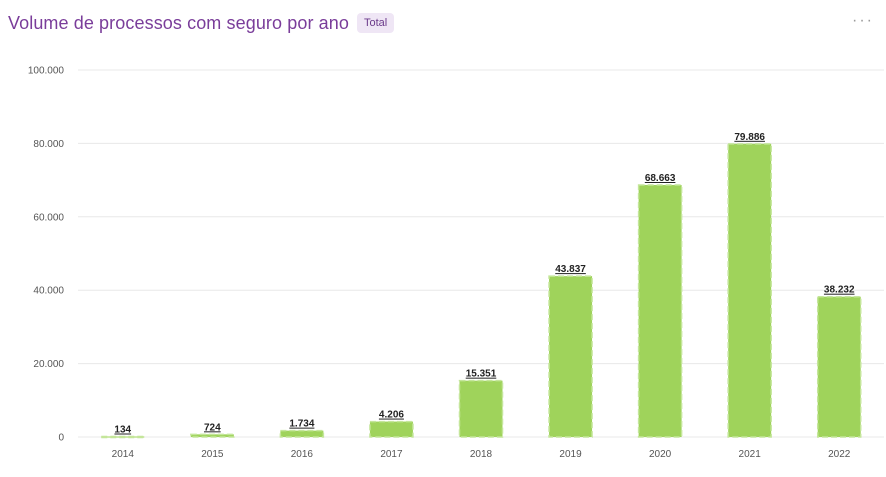 The width and height of the screenshot is (886, 477). Describe the element at coordinates (48, 364) in the screenshot. I see `y-tick-label: 20.000` at that location.